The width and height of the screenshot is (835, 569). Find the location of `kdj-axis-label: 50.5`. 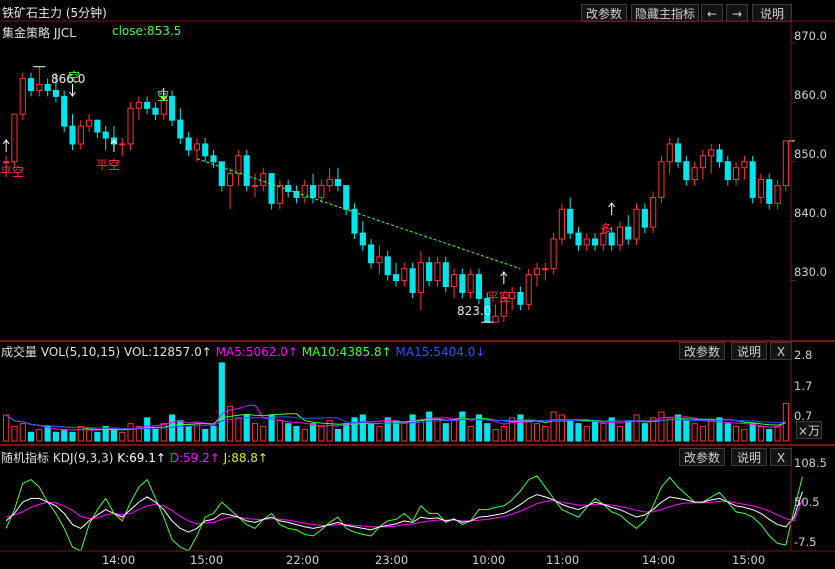

kdj-axis-label: 50.5 is located at coordinates (807, 502).